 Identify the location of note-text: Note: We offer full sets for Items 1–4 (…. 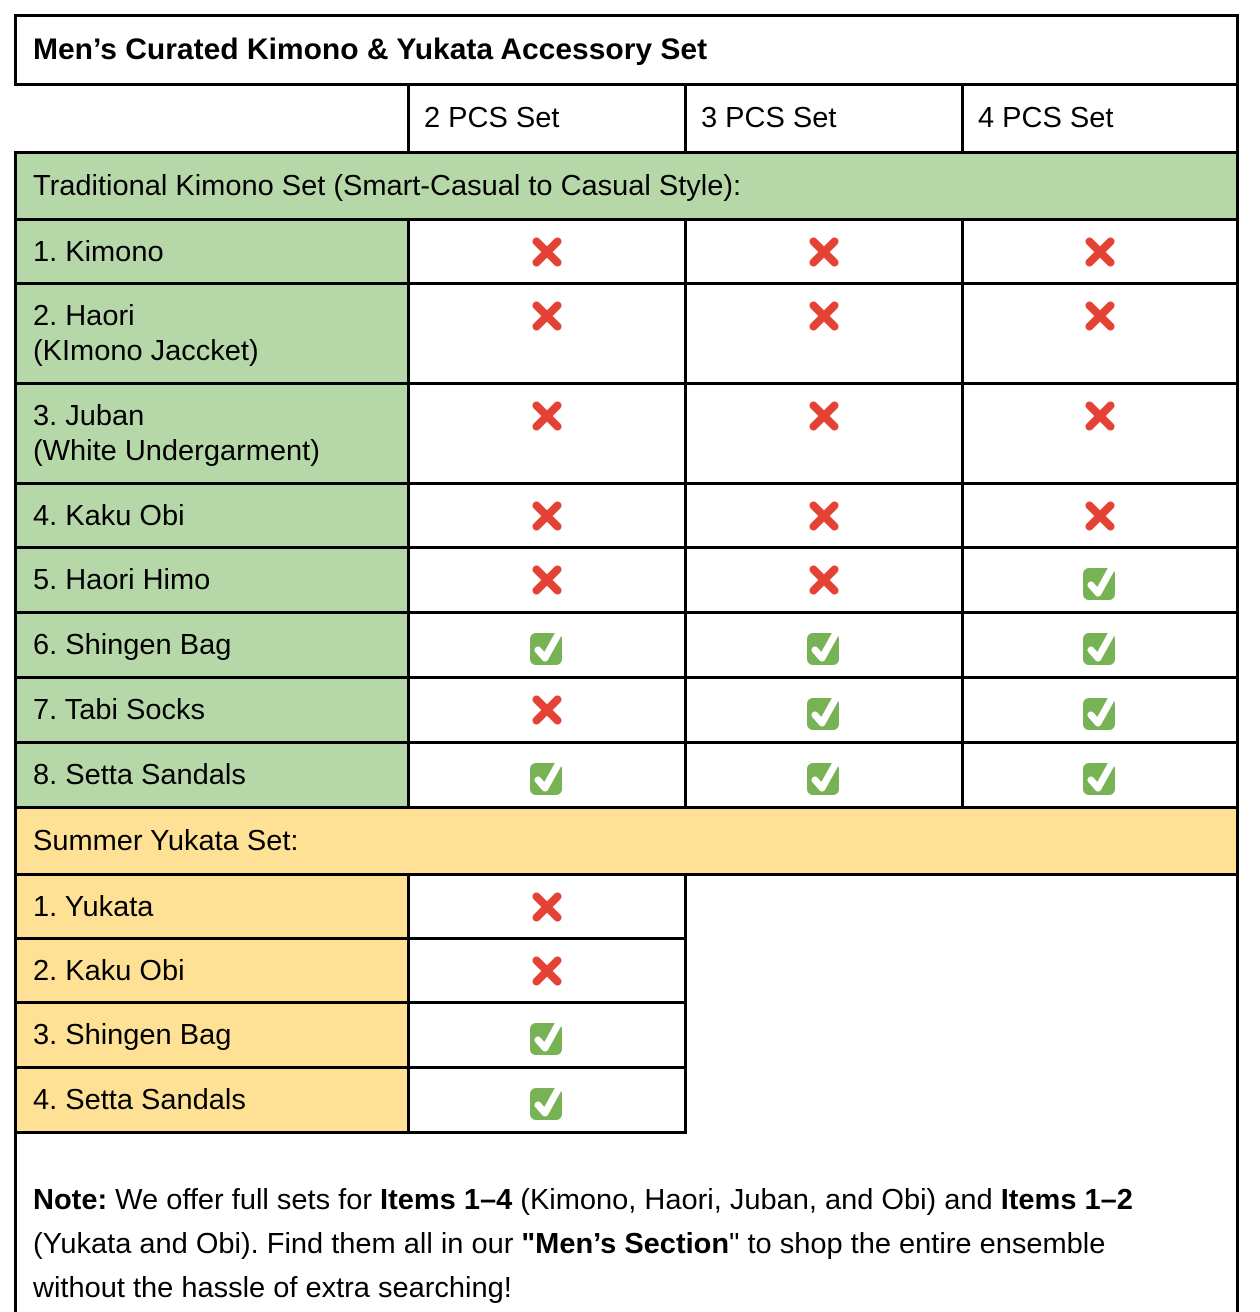
(617, 1244).